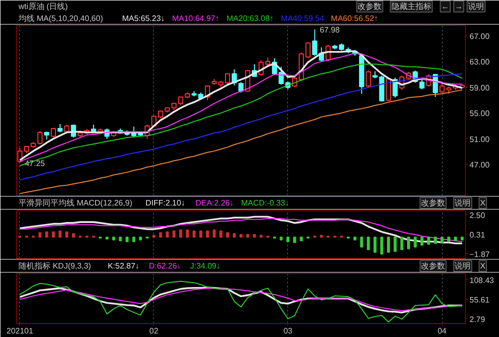  What do you see at coordinates (480, 62) in the screenshot?
I see `y-tick-label: 63.00` at bounding box center [480, 62].